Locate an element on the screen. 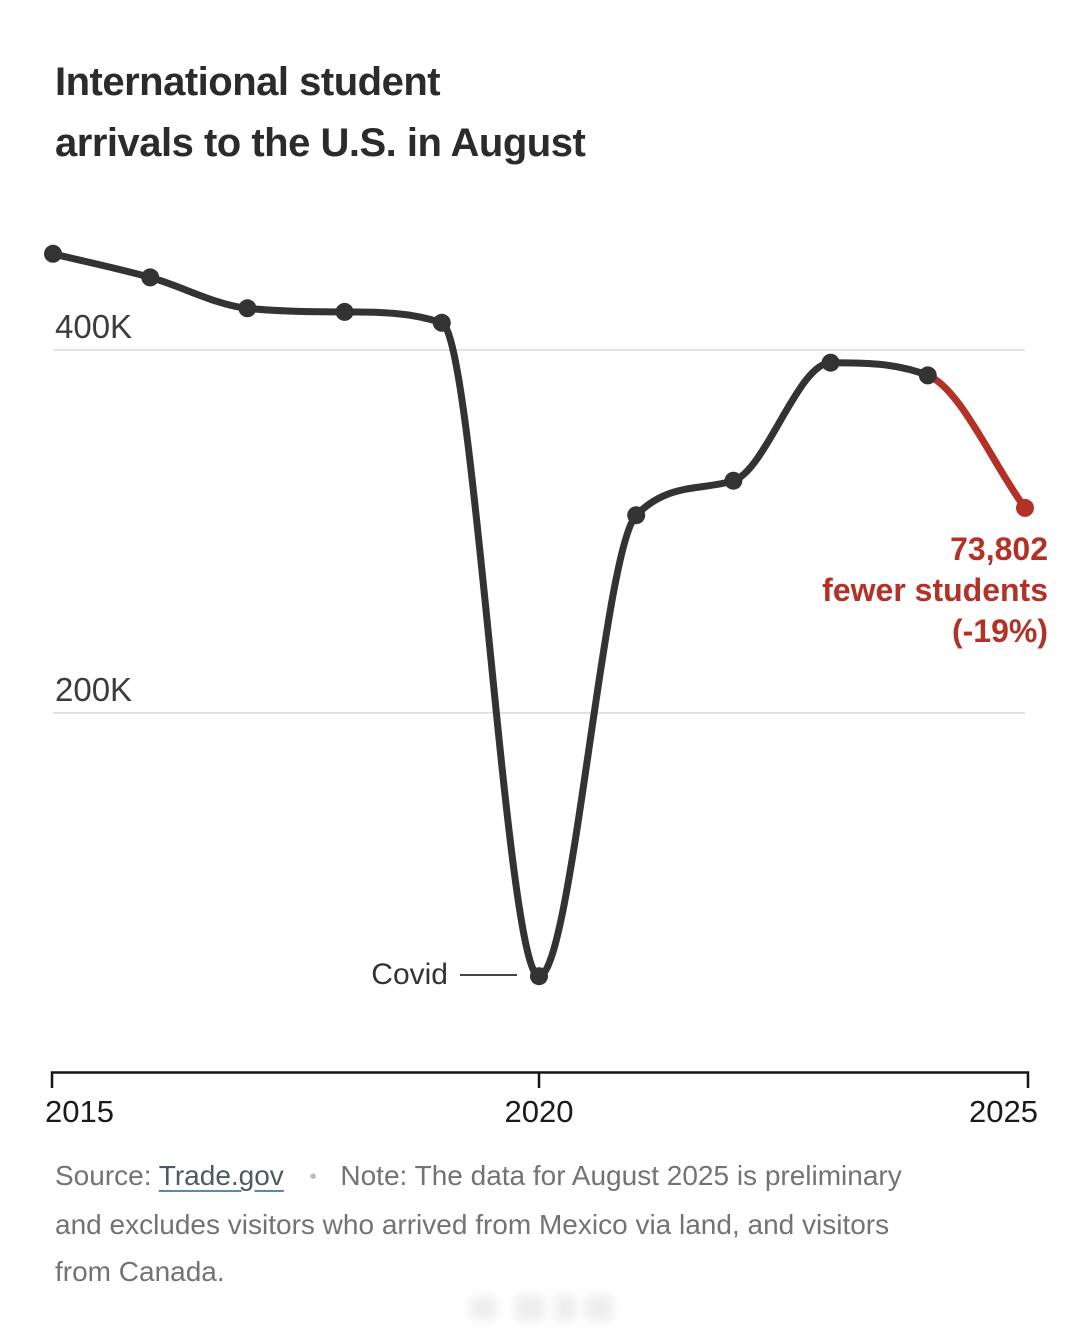  chart-title-line-1: International student is located at coordinates (248, 82).